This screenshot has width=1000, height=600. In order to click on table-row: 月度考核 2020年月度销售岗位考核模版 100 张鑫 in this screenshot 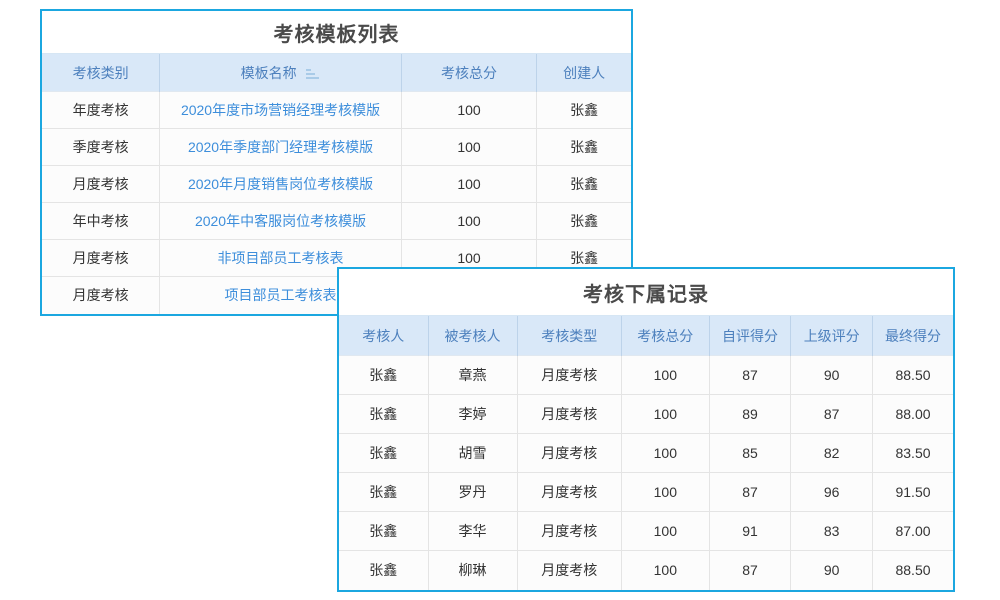, I will do `click(336, 184)`.